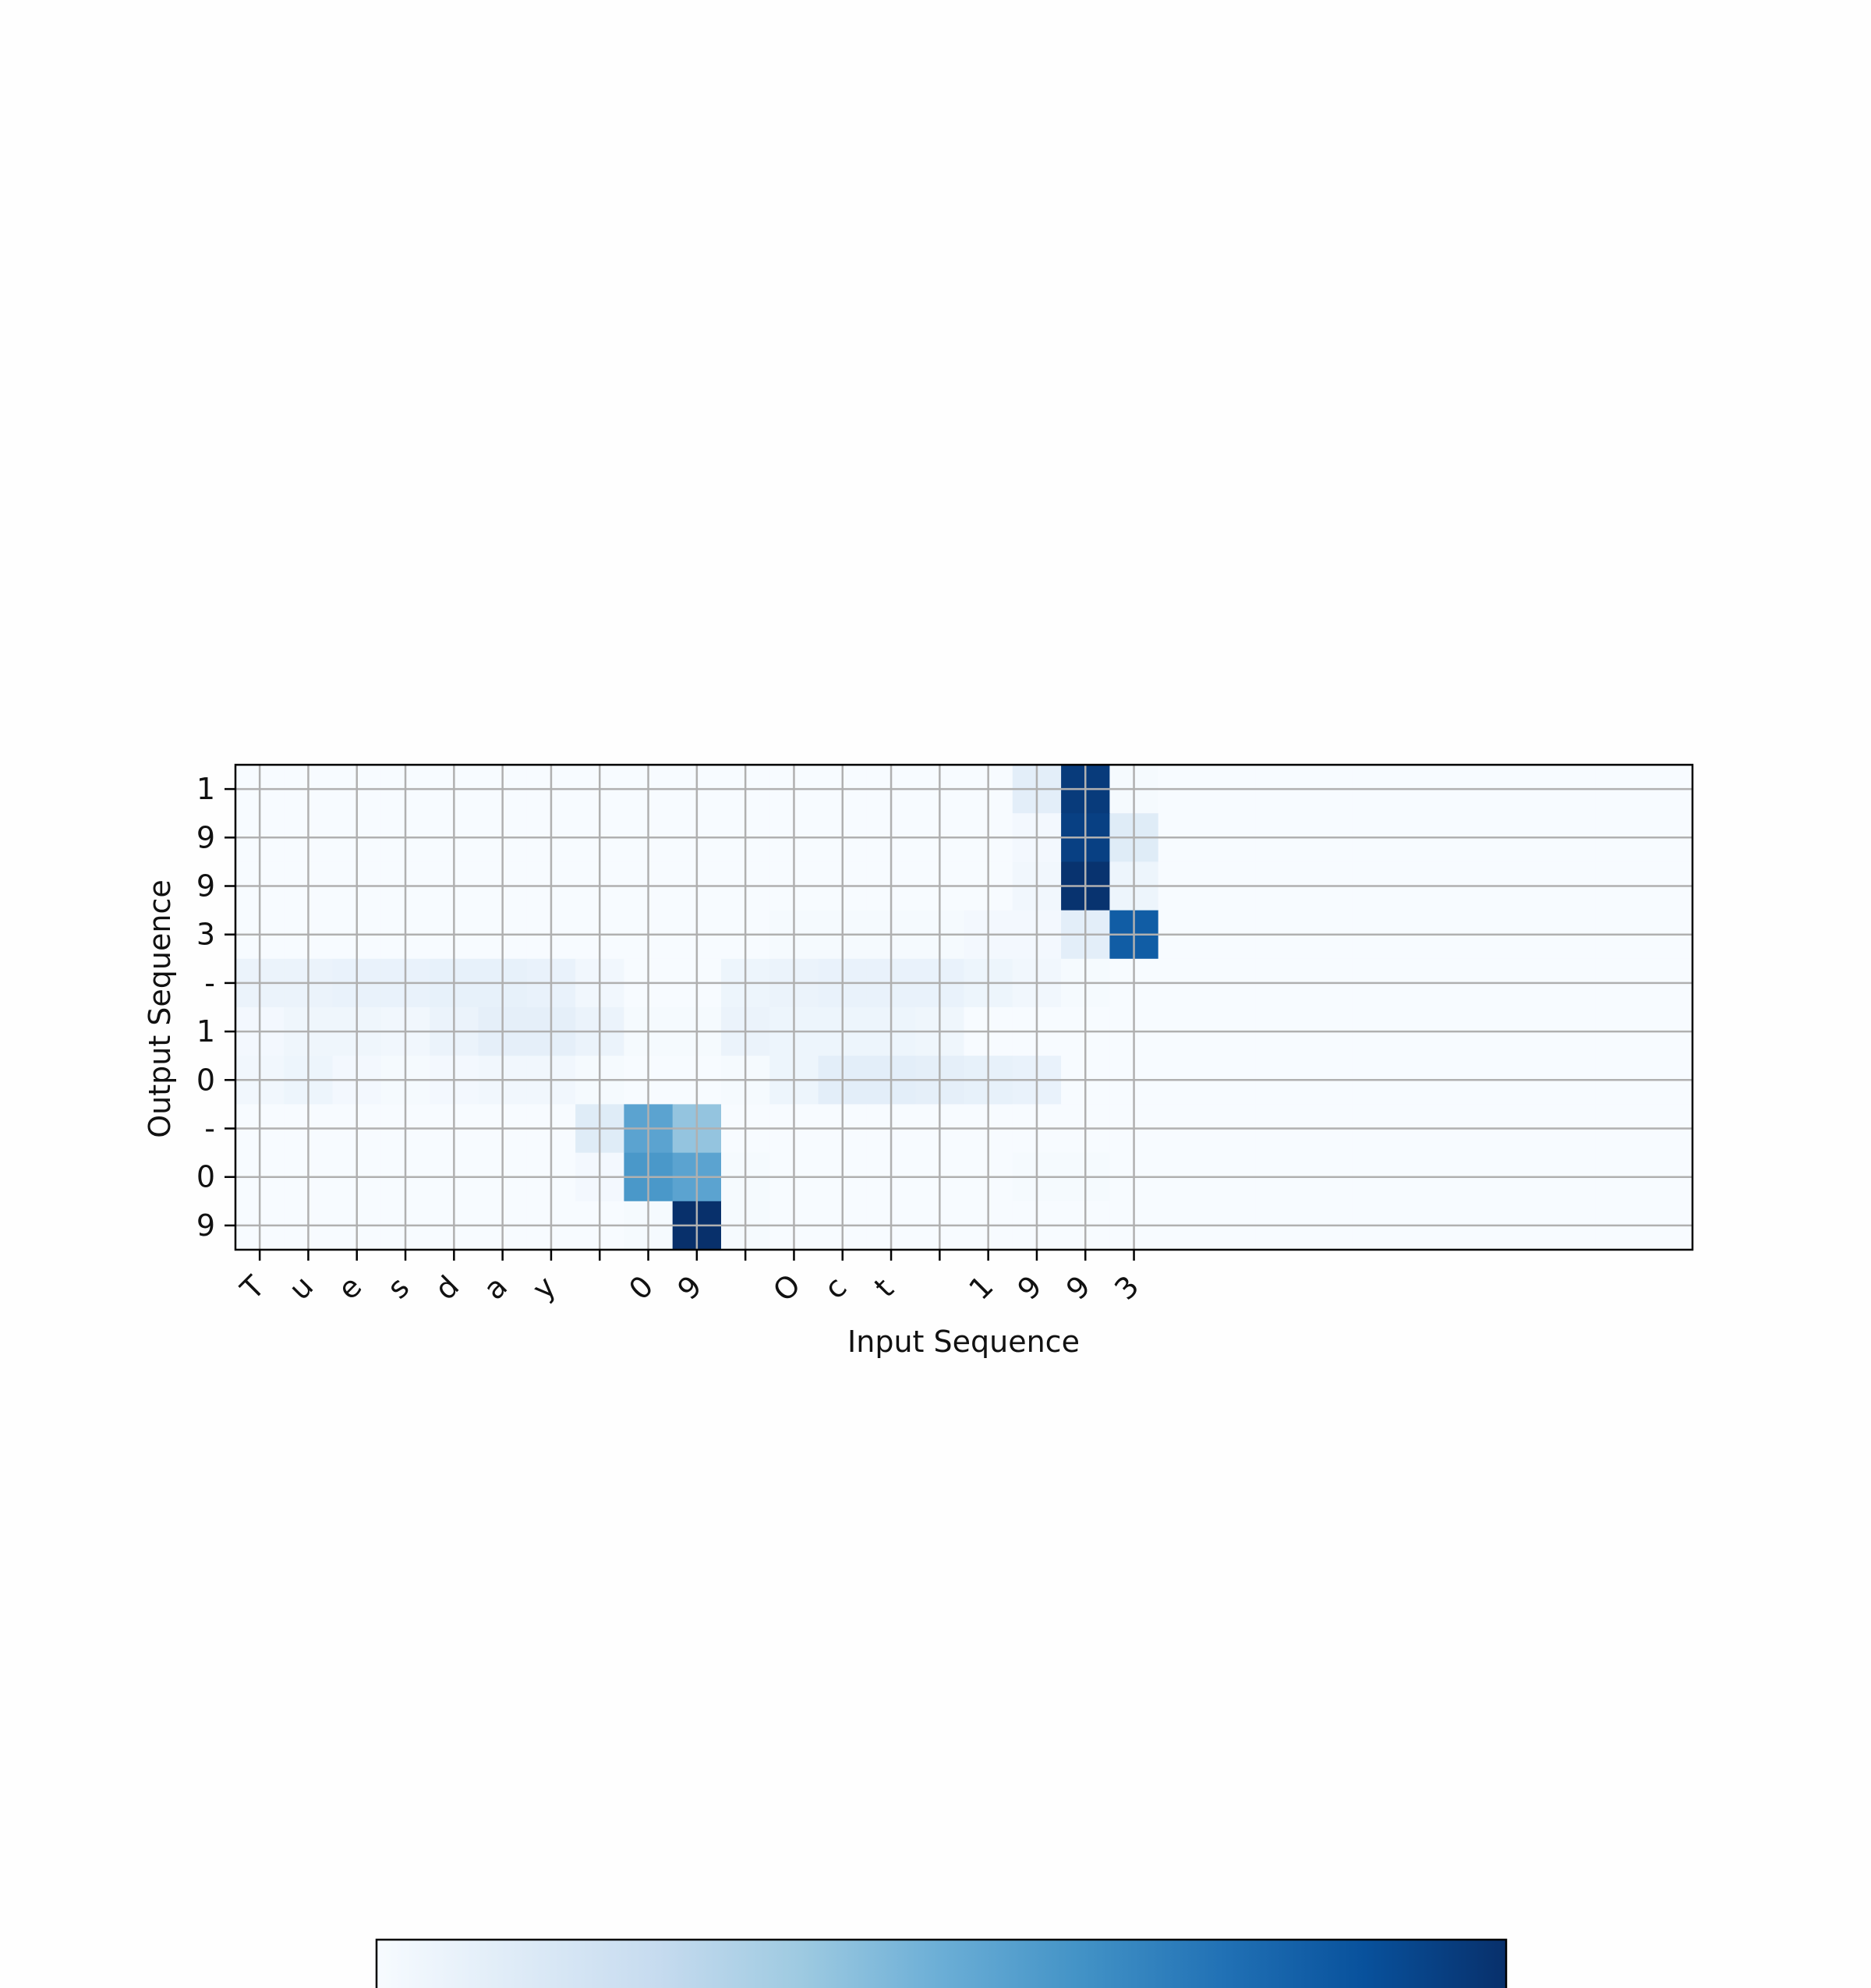 Image resolution: width=1871 pixels, height=1988 pixels. I want to click on y-axis-ticks: 1 9 9 3 - 1 0 - 0 9, so click(215, 1007).